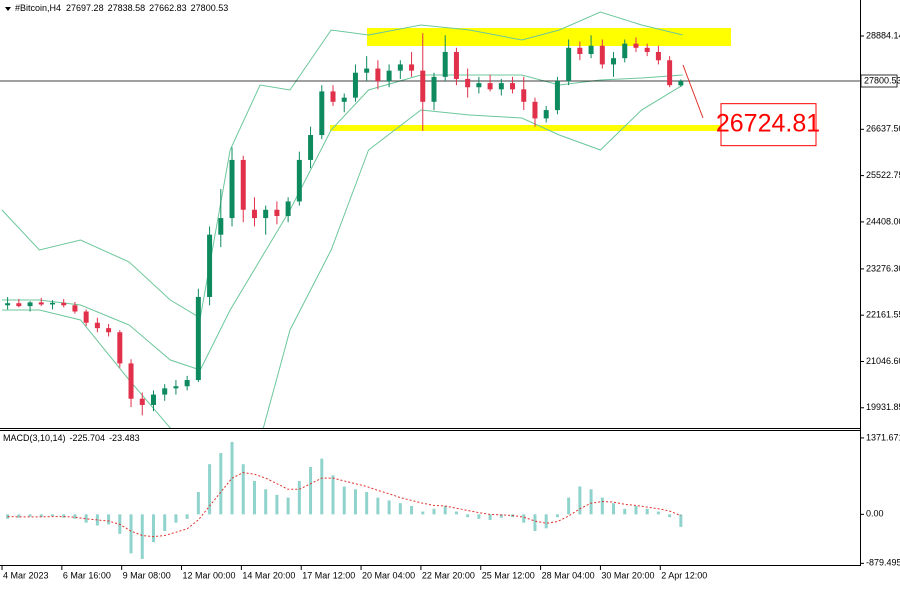 The width and height of the screenshot is (900, 590). I want to click on x-tick-label: 20 Mar 04:00, so click(388, 575).